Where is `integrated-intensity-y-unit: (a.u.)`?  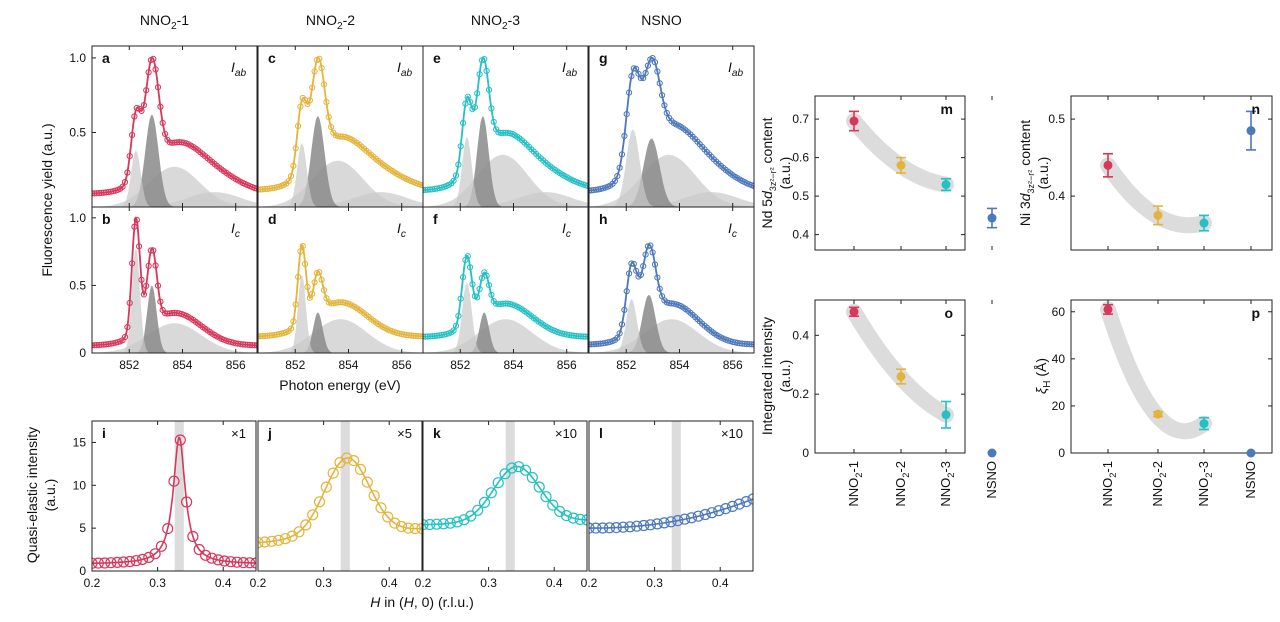 integrated-intensity-y-unit: (a.u.) is located at coordinates (785, 376).